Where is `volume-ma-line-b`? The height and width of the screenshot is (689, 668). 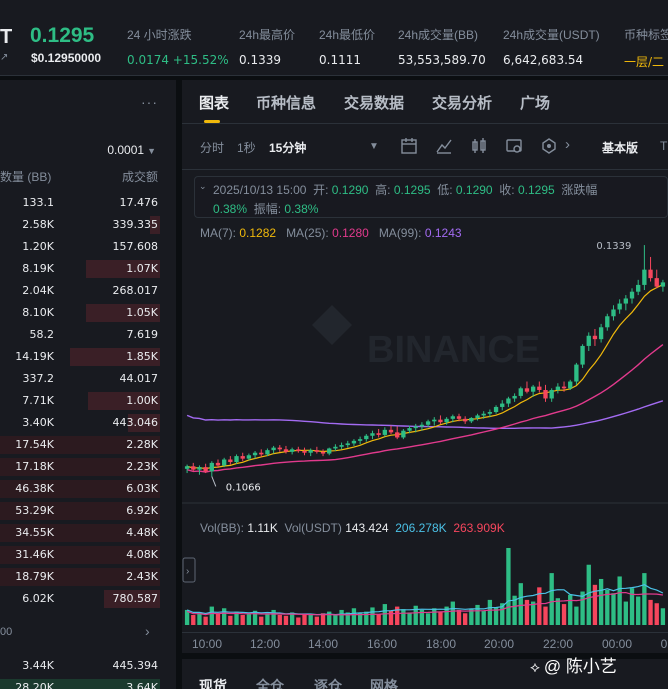
volume-ma-line-b is located at coordinates (424, 603).